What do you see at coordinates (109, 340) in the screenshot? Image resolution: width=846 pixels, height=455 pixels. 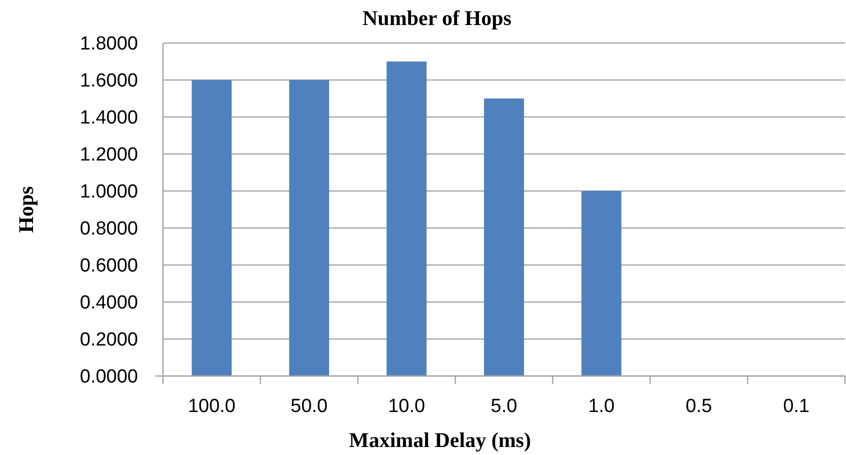 I see `y-tick-label: 0.2000` at bounding box center [109, 340].